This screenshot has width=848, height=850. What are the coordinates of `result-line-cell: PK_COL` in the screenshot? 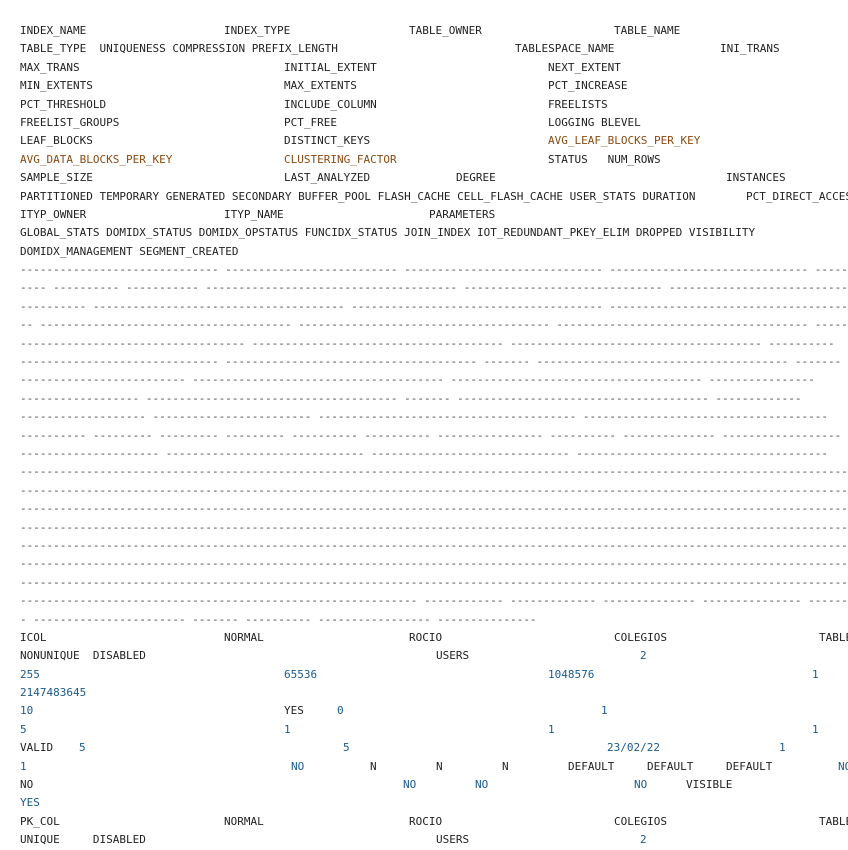 It's located at (40, 821).